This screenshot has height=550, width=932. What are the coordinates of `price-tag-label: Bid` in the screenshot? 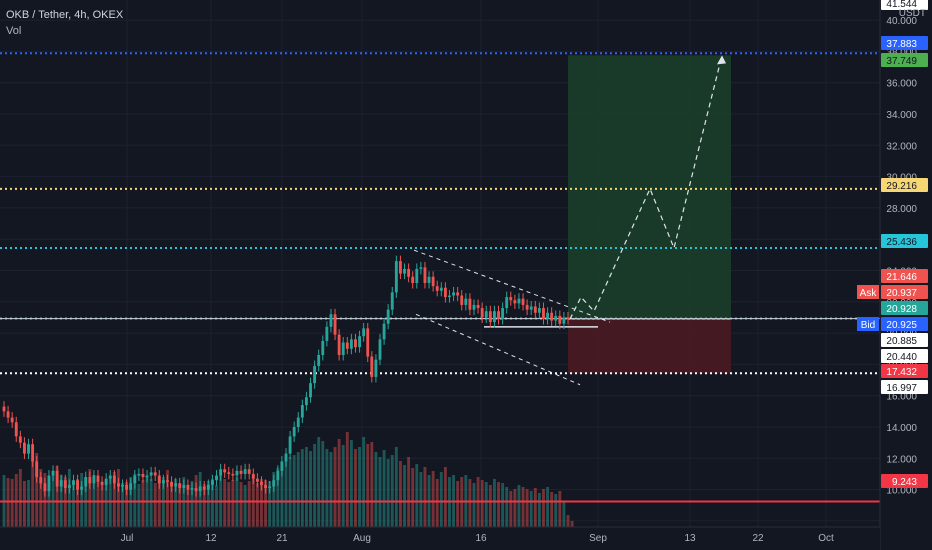 It's located at (868, 325).